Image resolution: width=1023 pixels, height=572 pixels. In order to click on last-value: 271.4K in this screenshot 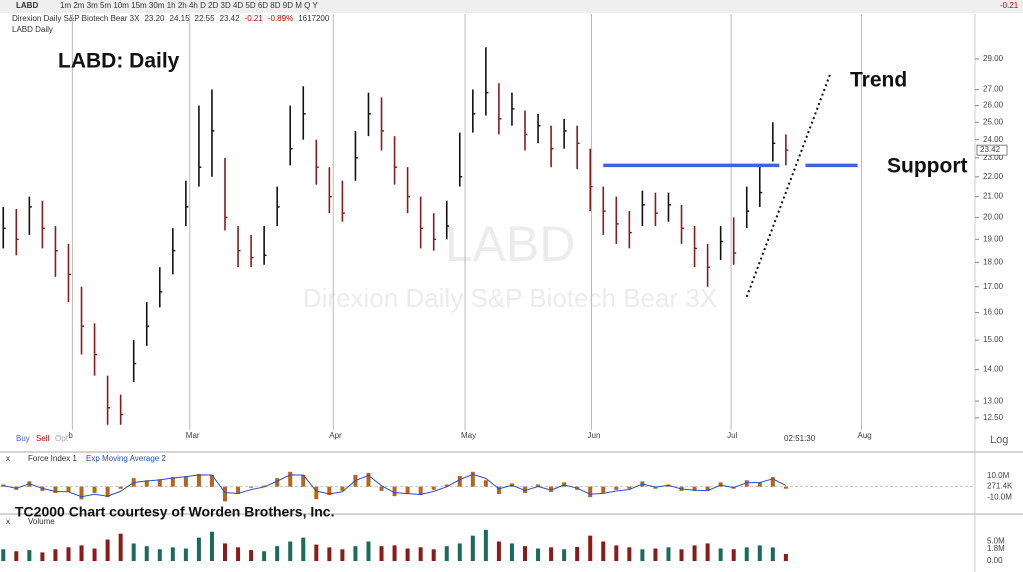, I will do `click(1000, 485)`.